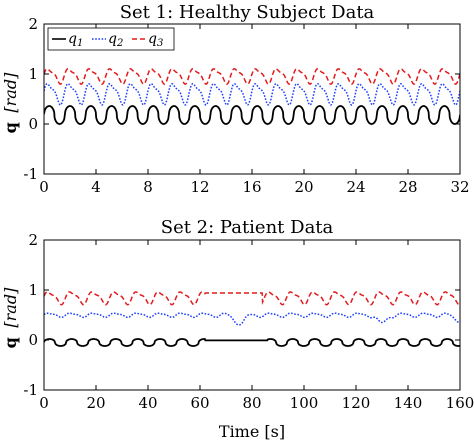 This screenshot has height=442, width=474. Describe the element at coordinates (251, 187) in the screenshot. I see `x-tick-label: 16` at that location.